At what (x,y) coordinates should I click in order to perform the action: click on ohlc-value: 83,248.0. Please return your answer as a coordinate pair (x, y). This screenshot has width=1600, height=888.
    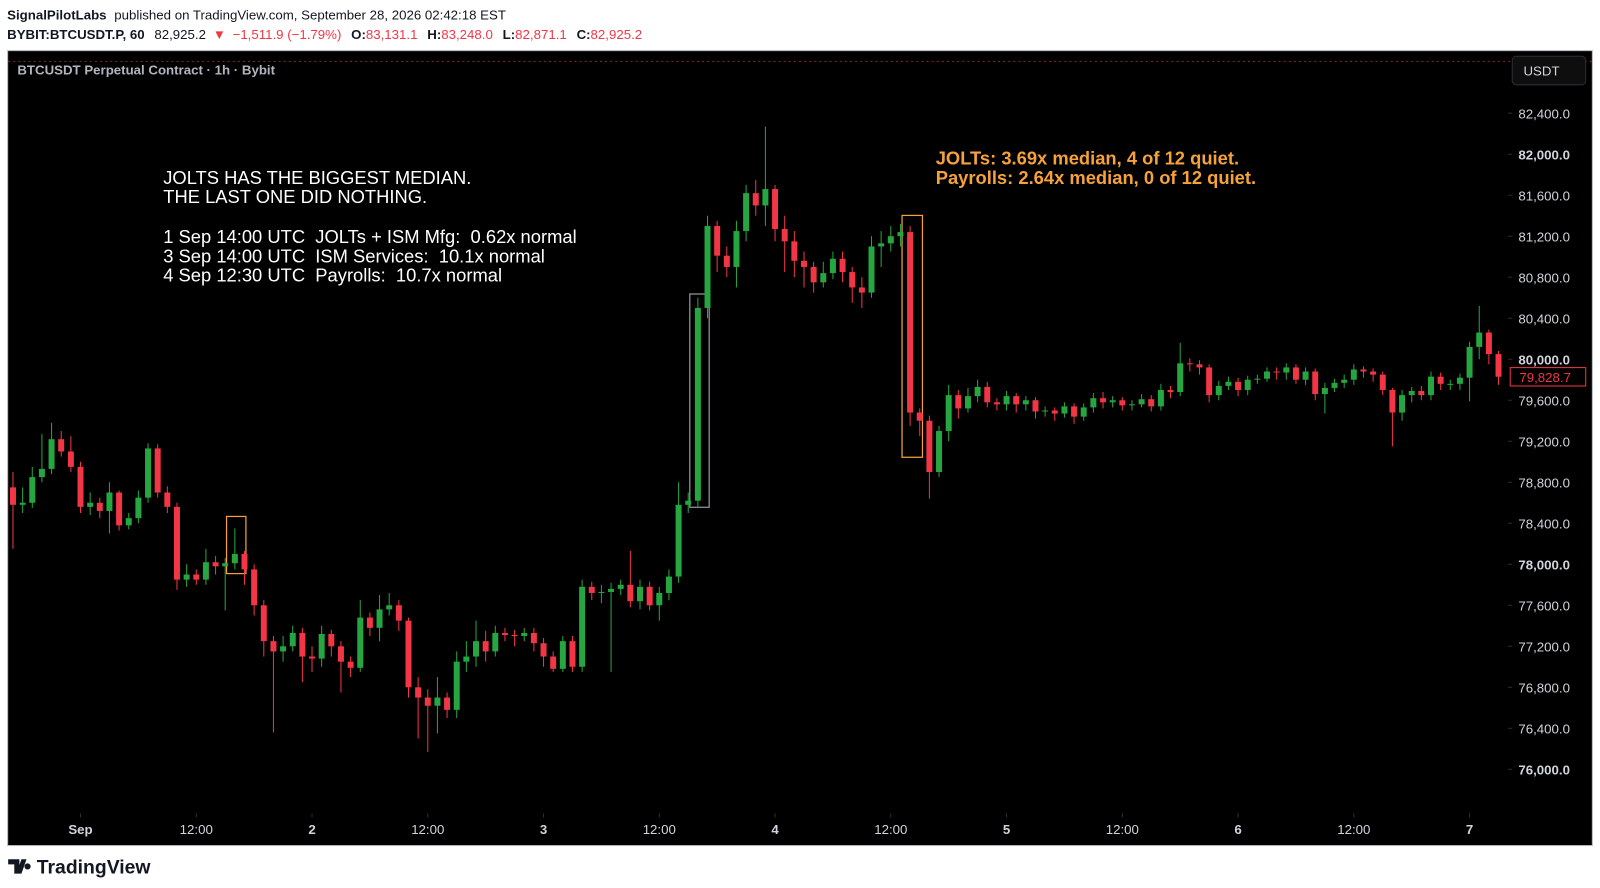
    Looking at the image, I should click on (467, 34).